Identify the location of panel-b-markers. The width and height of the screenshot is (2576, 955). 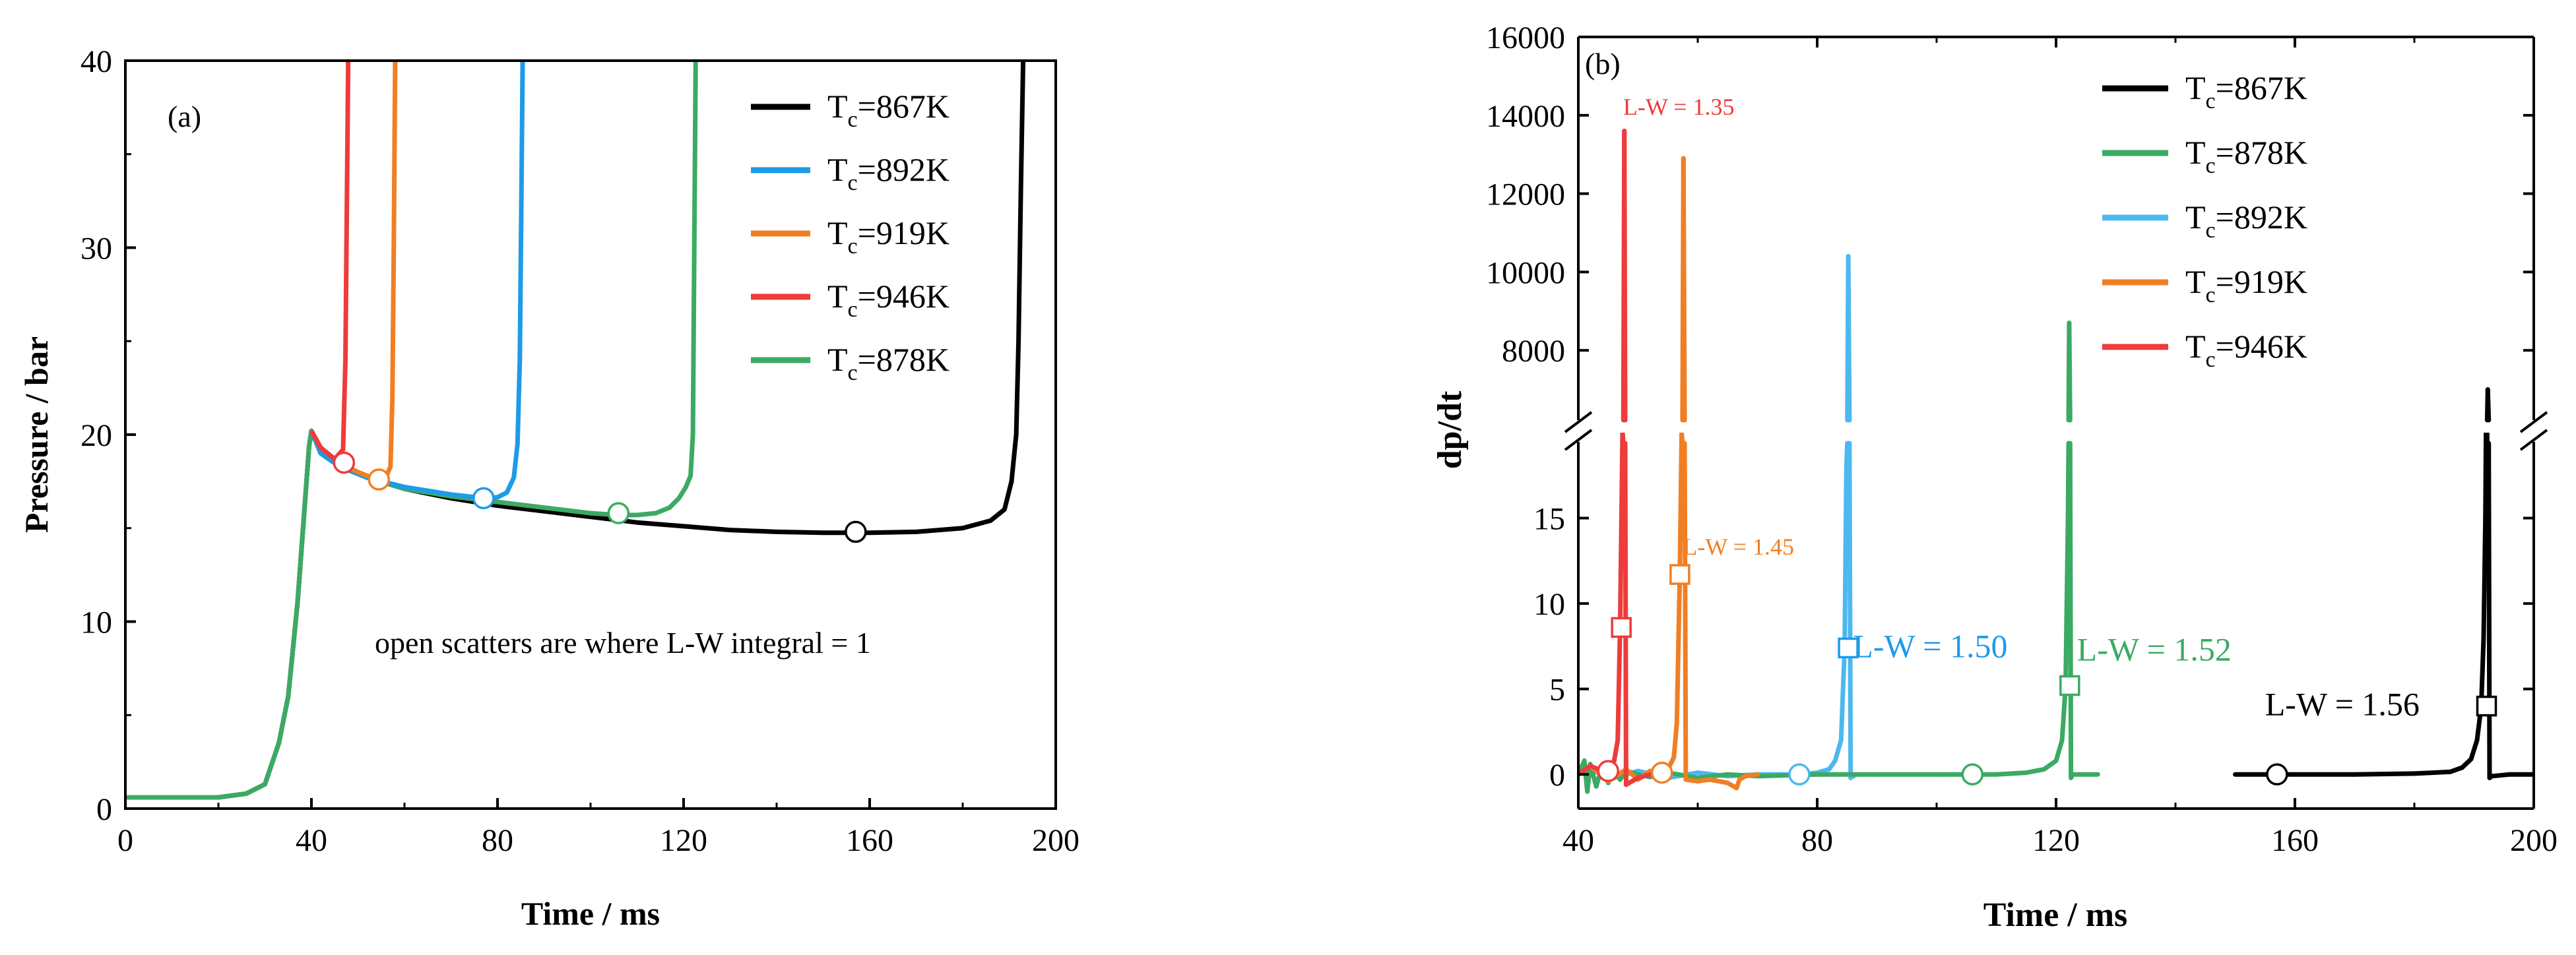
(2047, 675).